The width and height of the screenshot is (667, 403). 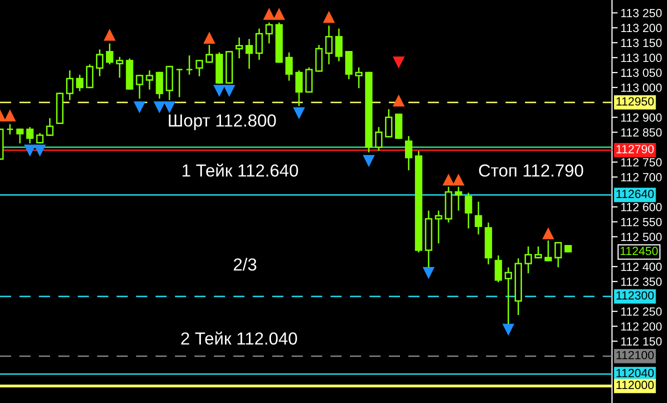 I want to click on y-tick-label: 113 250, so click(x=641, y=13).